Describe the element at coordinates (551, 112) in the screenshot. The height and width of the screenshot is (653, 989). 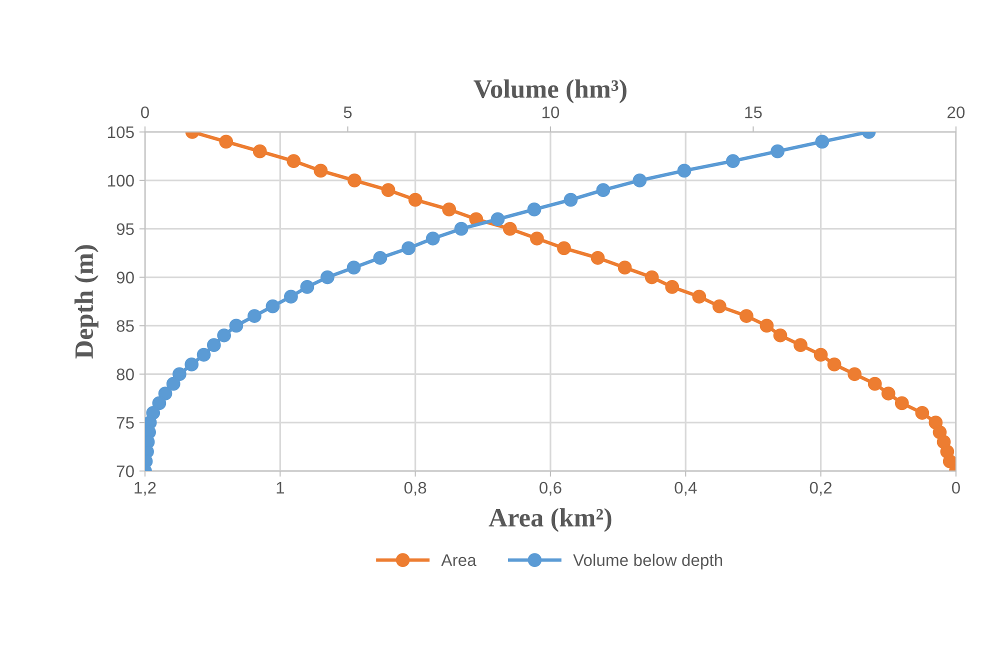
I see `x2-tick-label: 10` at that location.